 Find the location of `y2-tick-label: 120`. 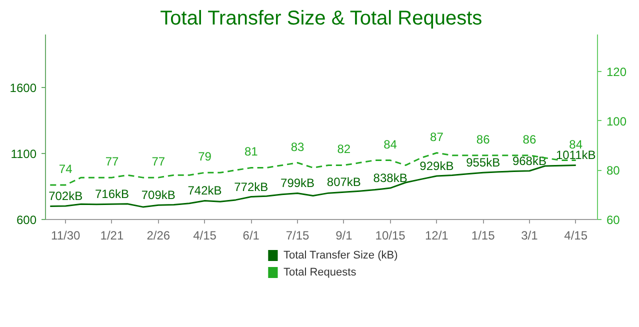

y2-tick-label: 120 is located at coordinates (616, 72).